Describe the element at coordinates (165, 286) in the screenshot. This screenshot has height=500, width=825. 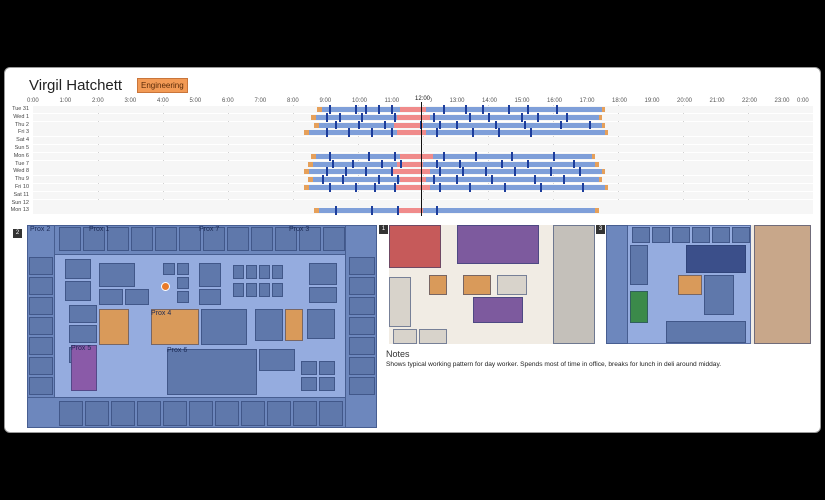
I see `person-location-marker` at that location.